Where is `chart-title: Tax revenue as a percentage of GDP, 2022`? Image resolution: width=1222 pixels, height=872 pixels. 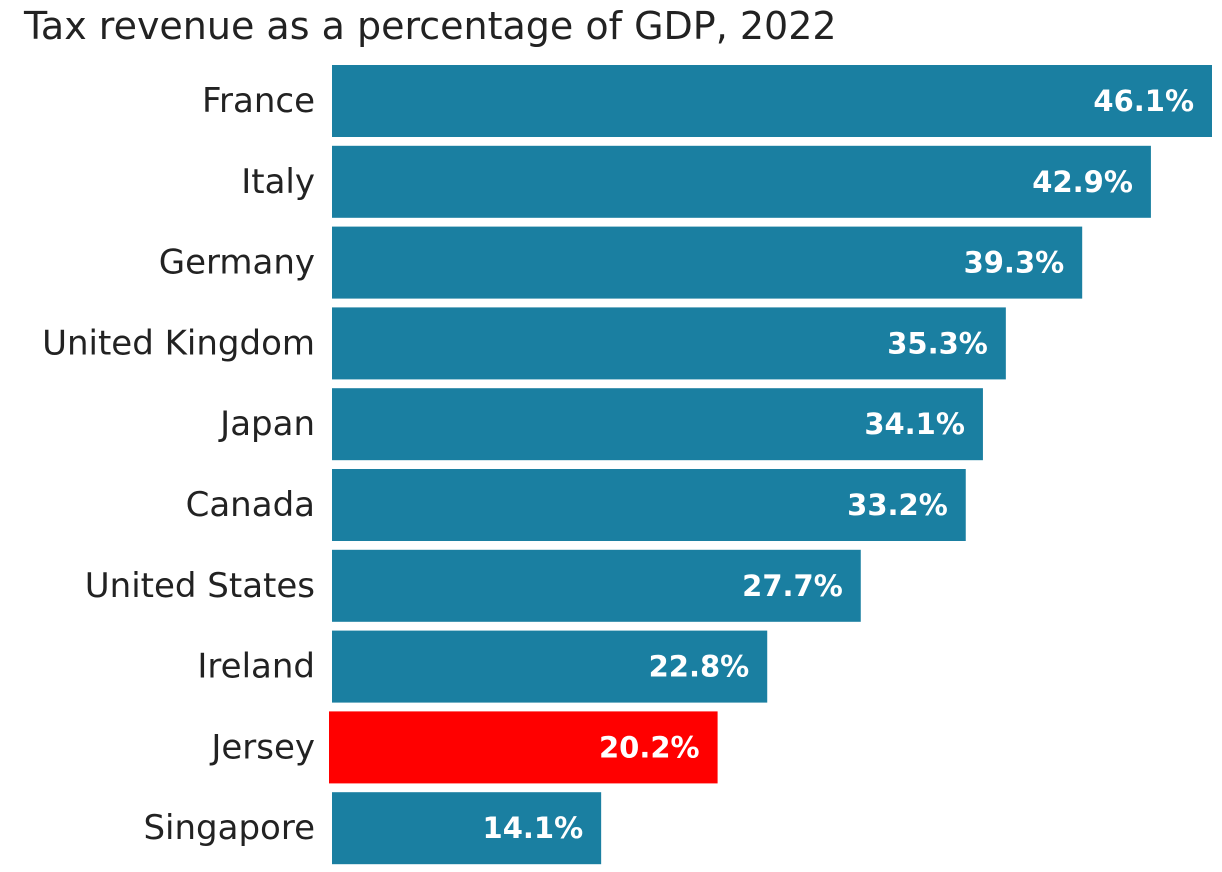
chart-title: Tax revenue as a percentage of GDP, 2022 is located at coordinates (430, 26).